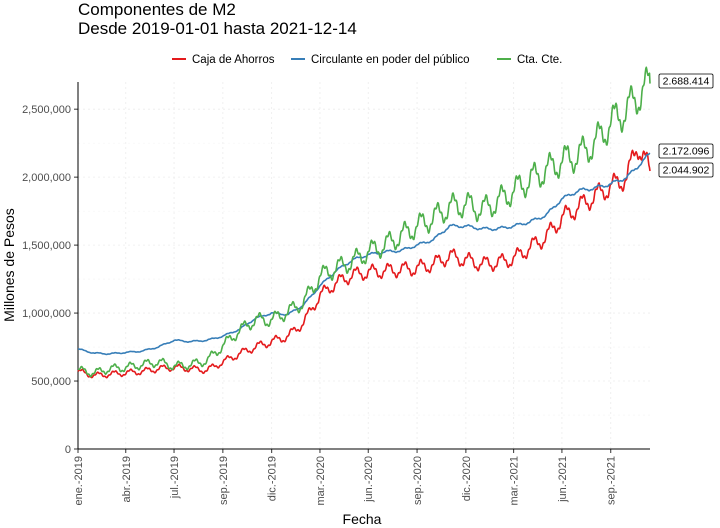 This screenshot has height=528, width=720. Describe the element at coordinates (418, 480) in the screenshot. I see `x-tick-label: sep.-2020` at that location.